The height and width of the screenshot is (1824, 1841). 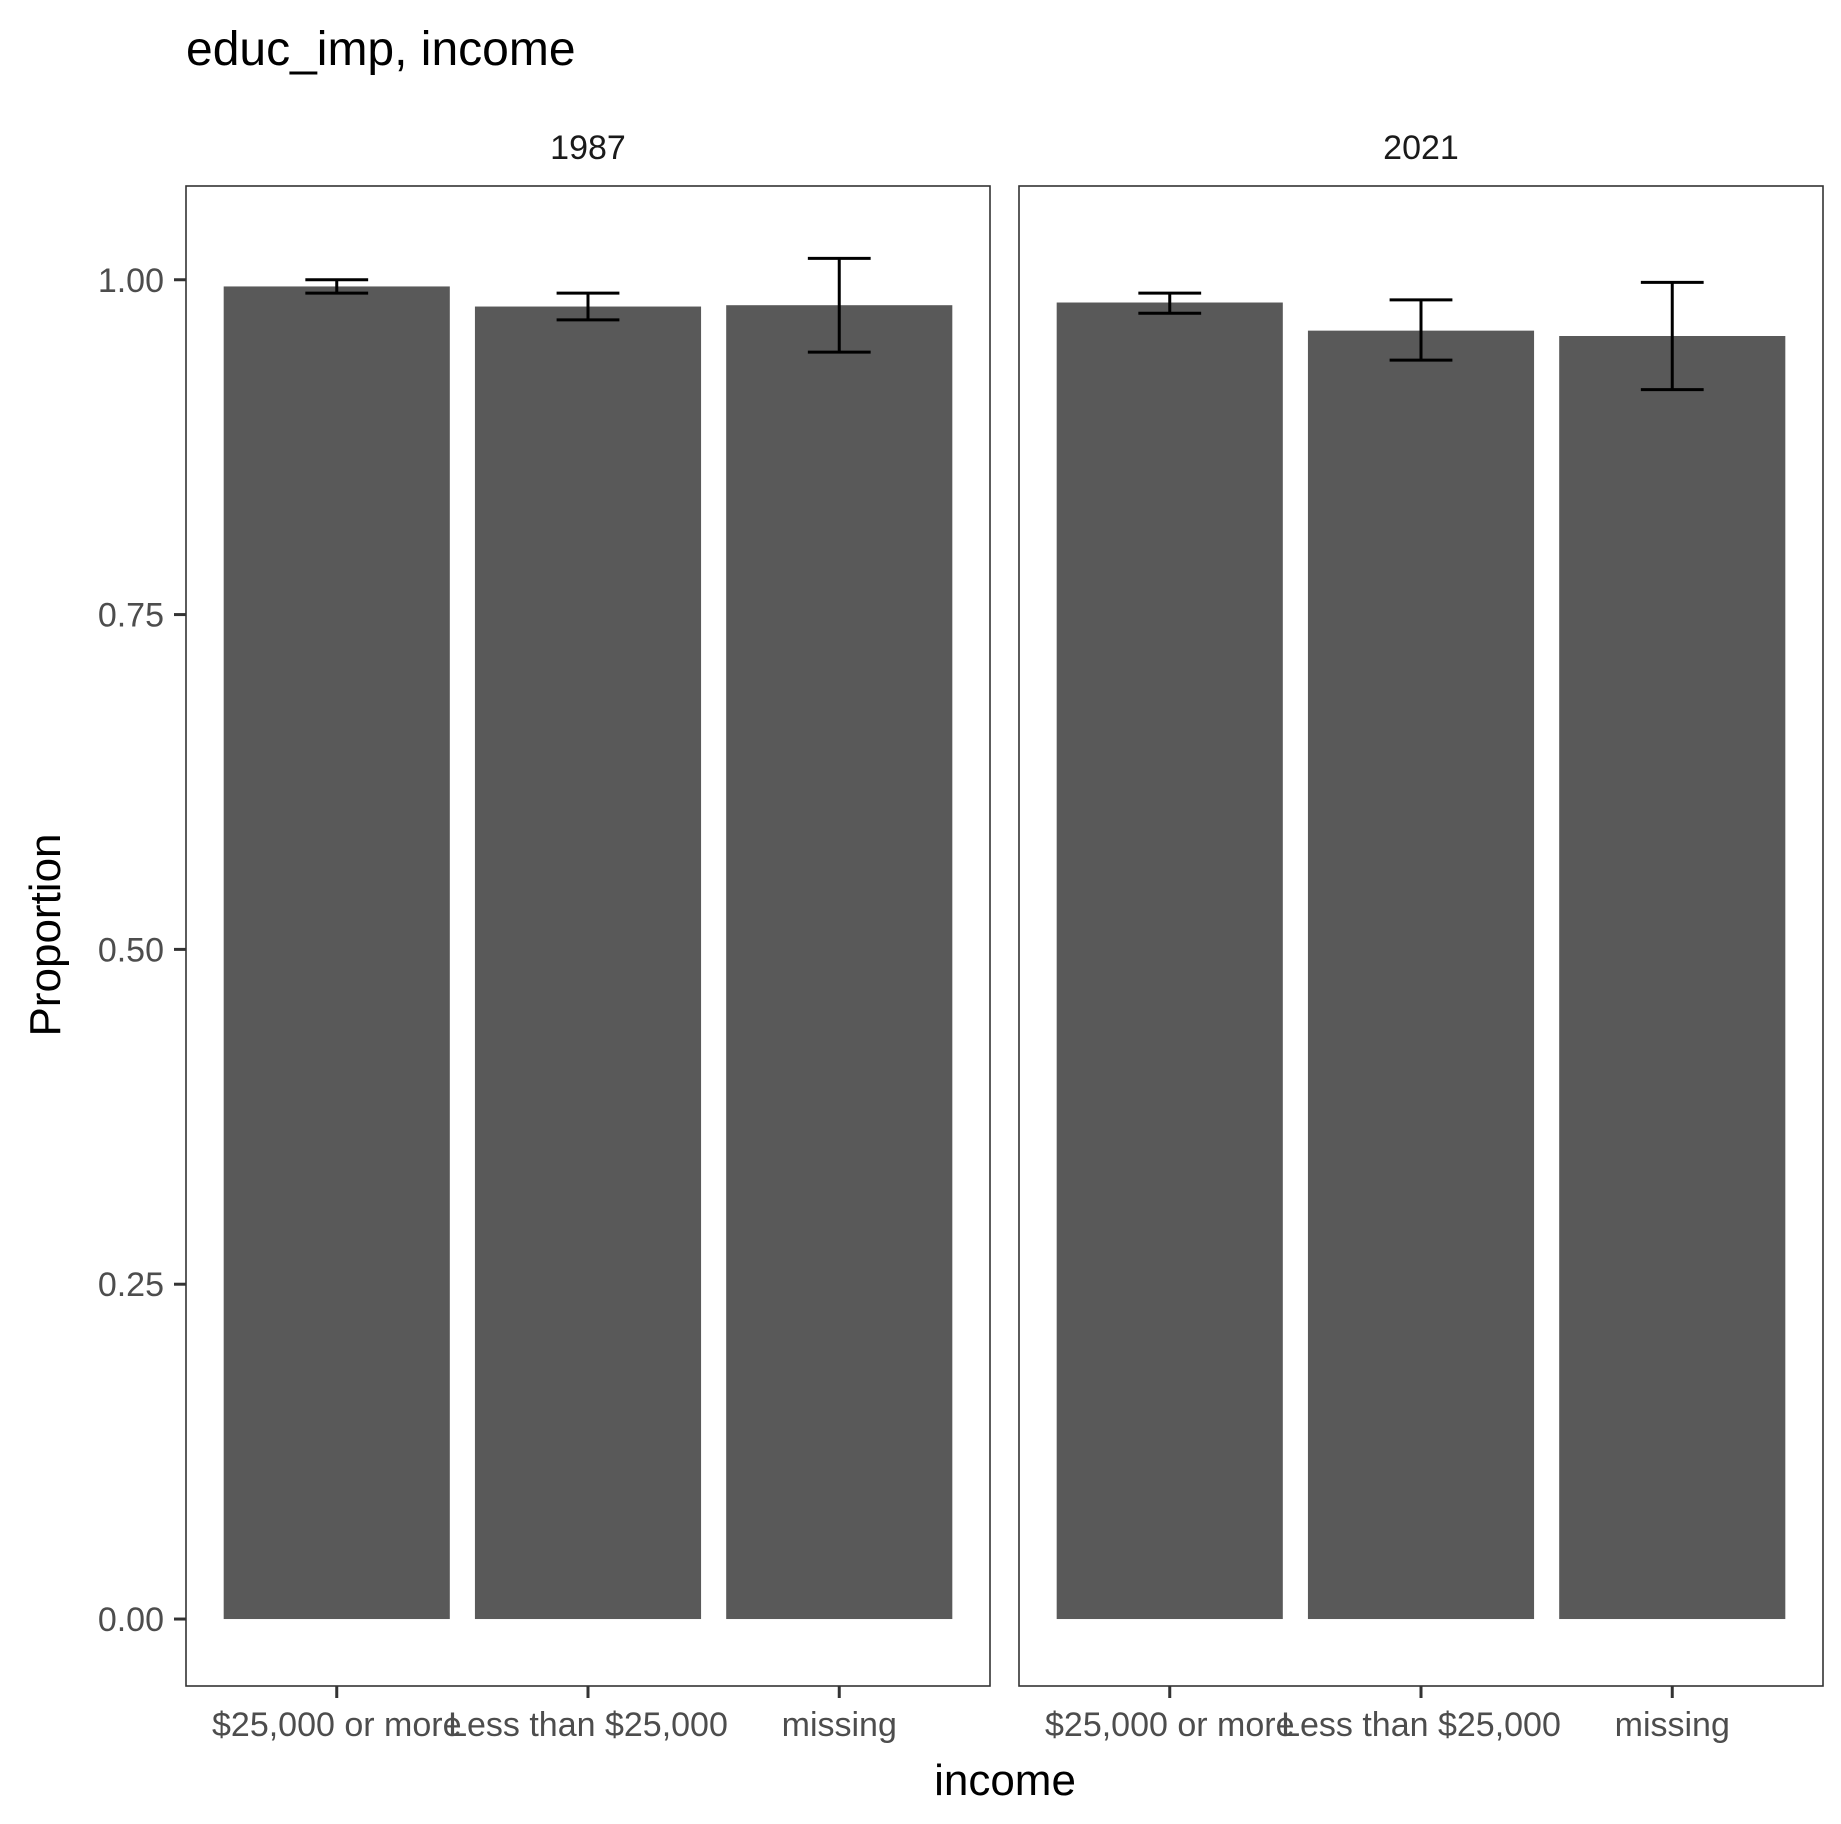 I want to click on facet-label: 2021, so click(x=1421, y=148).